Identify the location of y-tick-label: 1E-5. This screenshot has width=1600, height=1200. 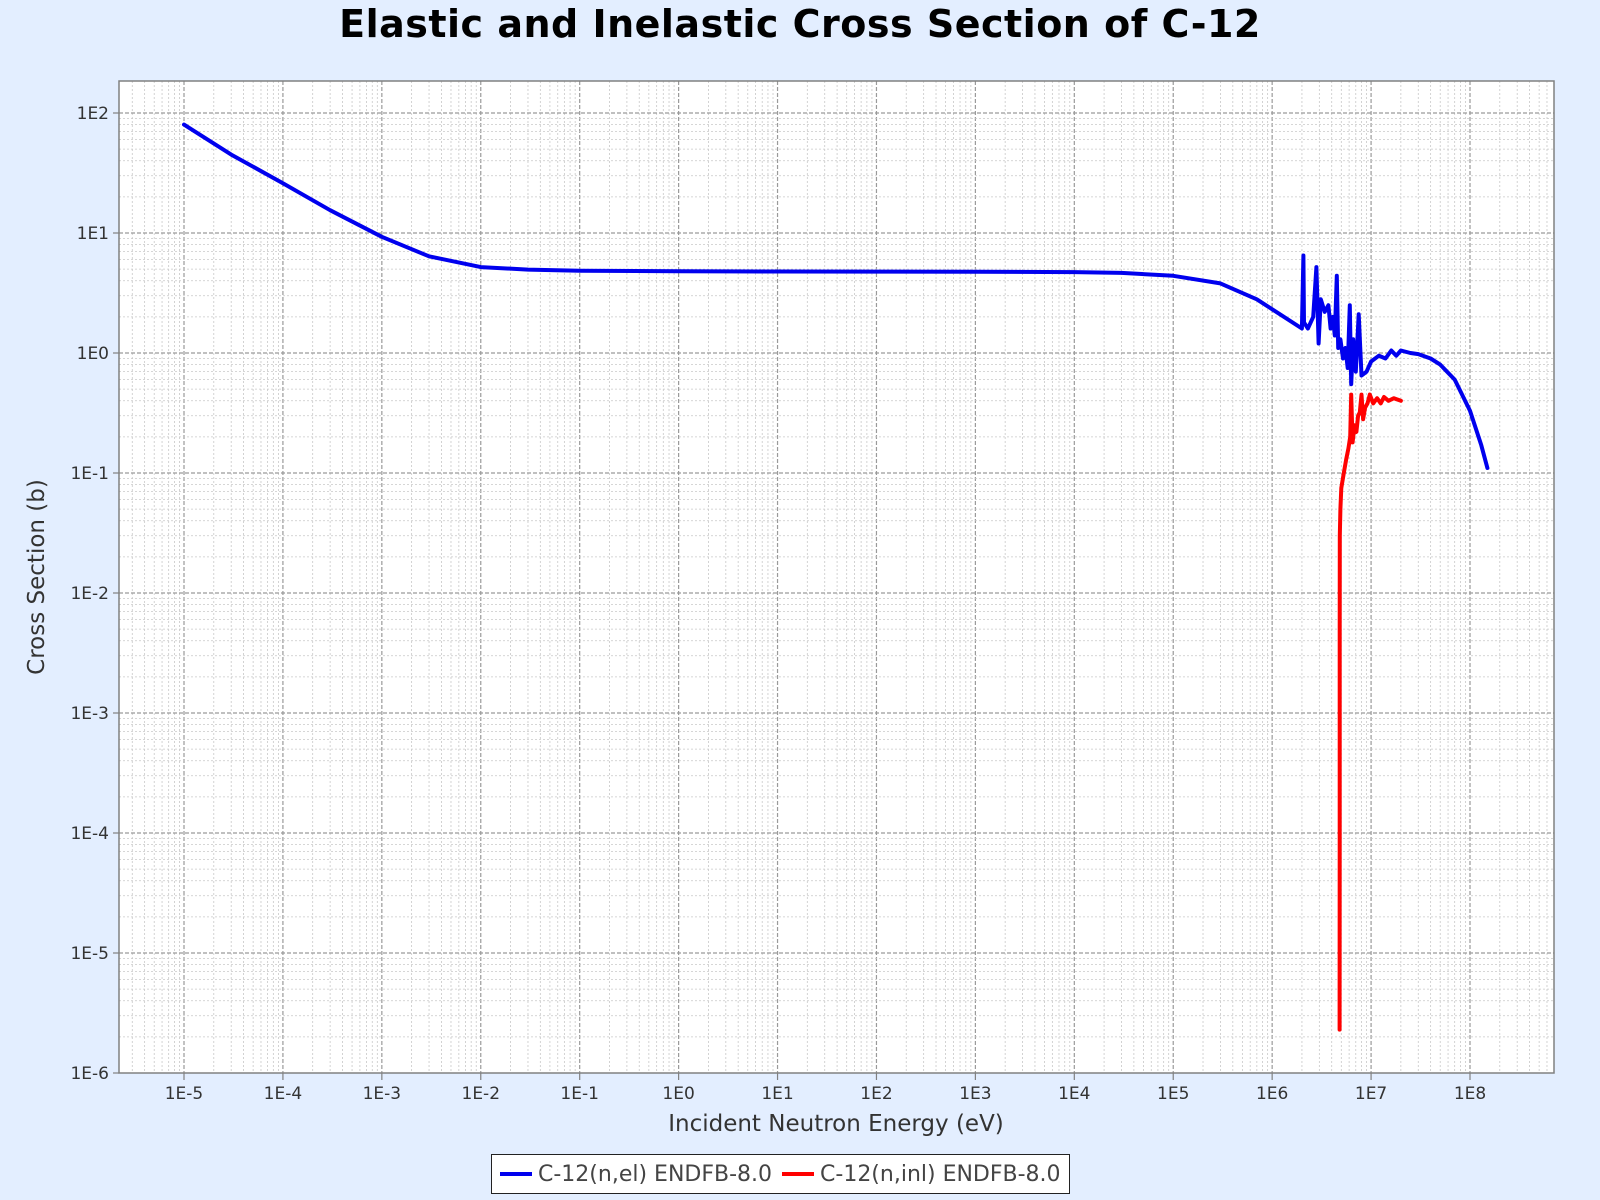
(89, 954).